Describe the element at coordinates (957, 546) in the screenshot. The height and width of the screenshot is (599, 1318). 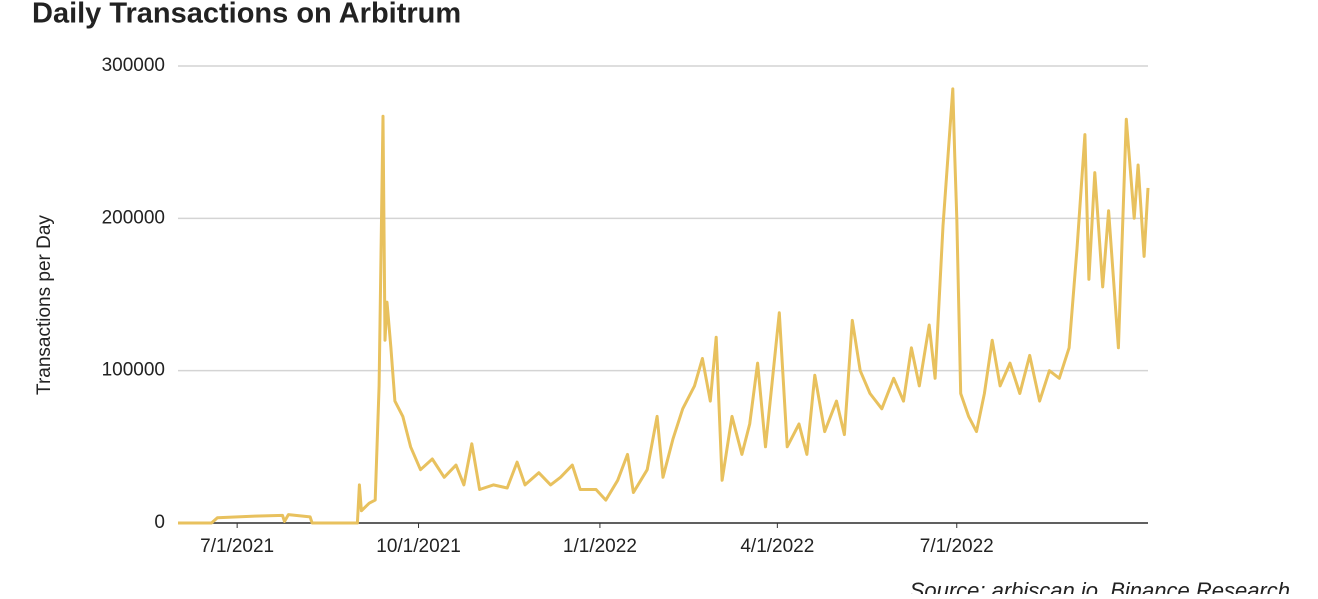
I see `x-tick-label: 7/1/2022` at that location.